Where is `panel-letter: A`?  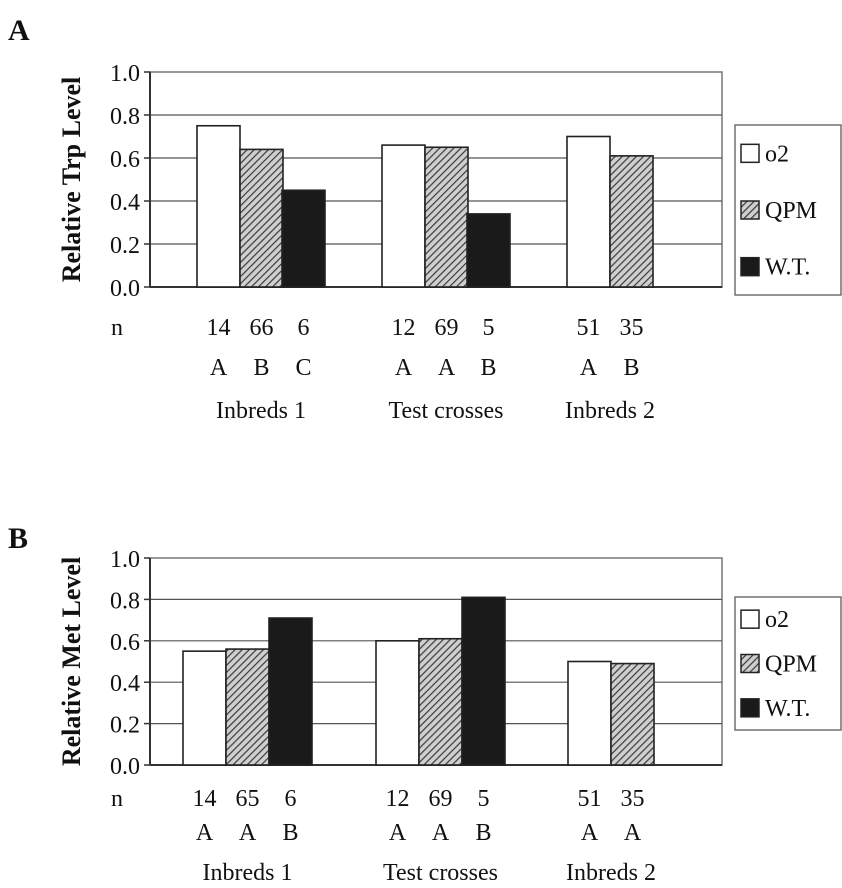 panel-letter: A is located at coordinates (19, 30).